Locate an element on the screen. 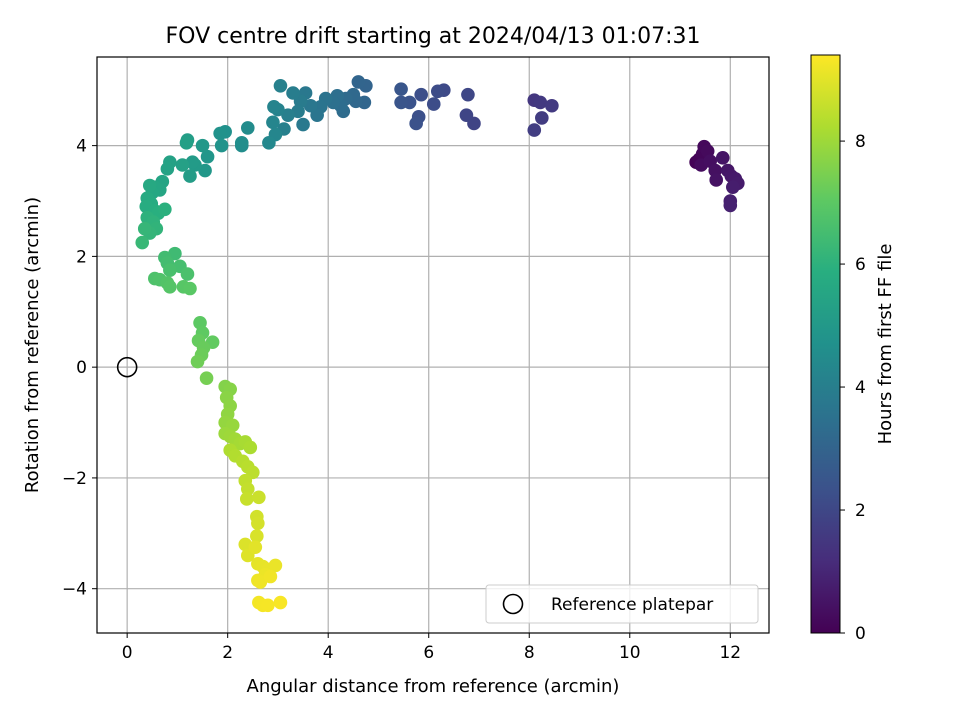  x-tick-label: 12 is located at coordinates (730, 653).